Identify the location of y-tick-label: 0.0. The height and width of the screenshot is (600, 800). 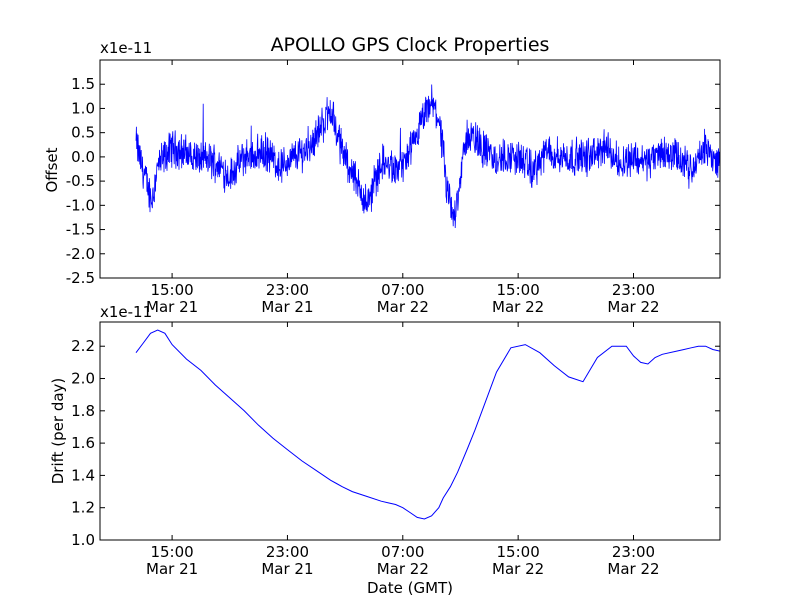
(83, 157).